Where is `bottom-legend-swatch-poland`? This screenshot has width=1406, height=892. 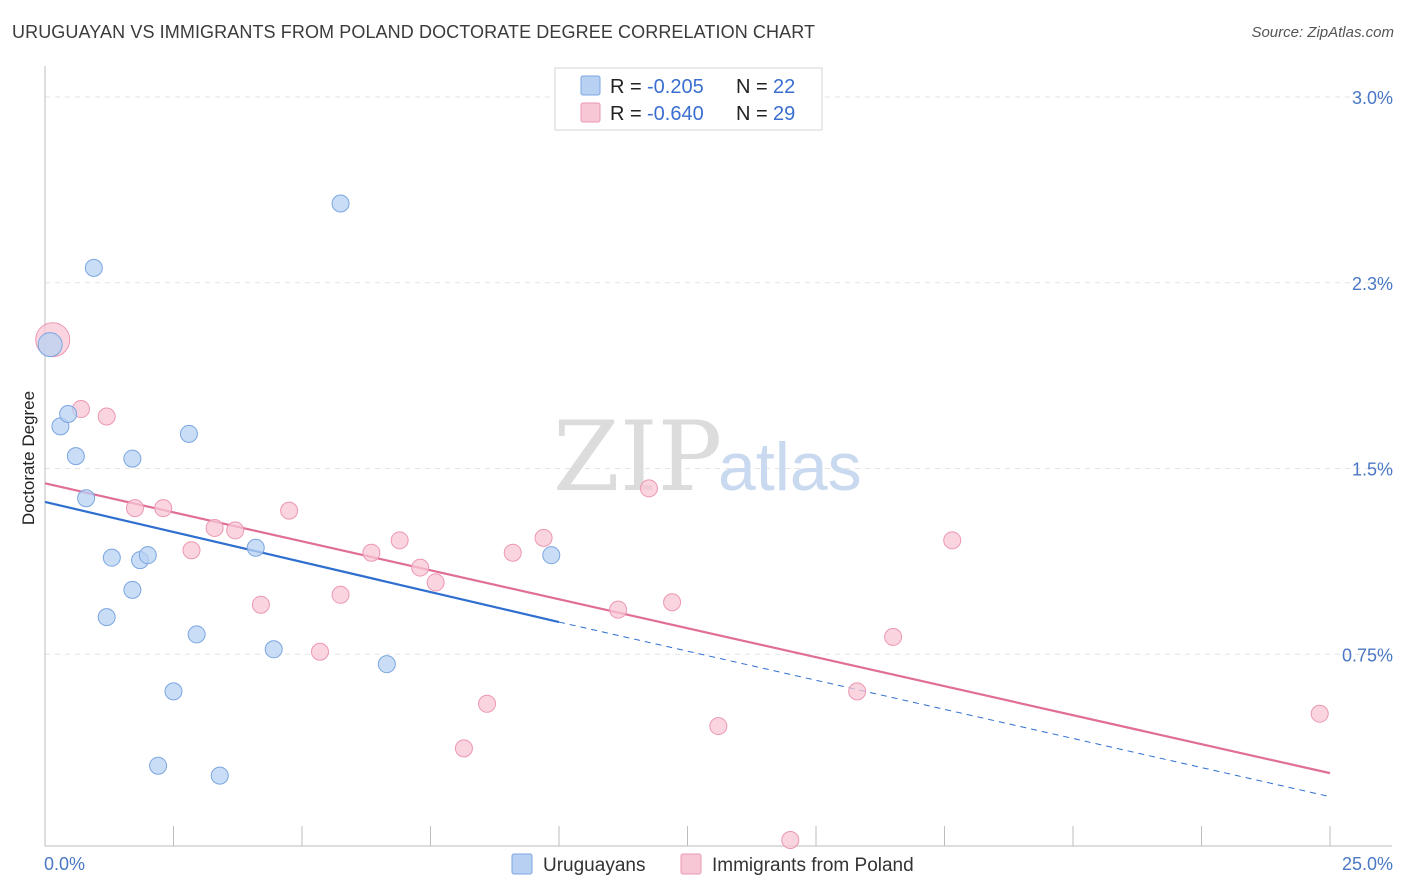
bottom-legend-swatch-poland is located at coordinates (691, 864).